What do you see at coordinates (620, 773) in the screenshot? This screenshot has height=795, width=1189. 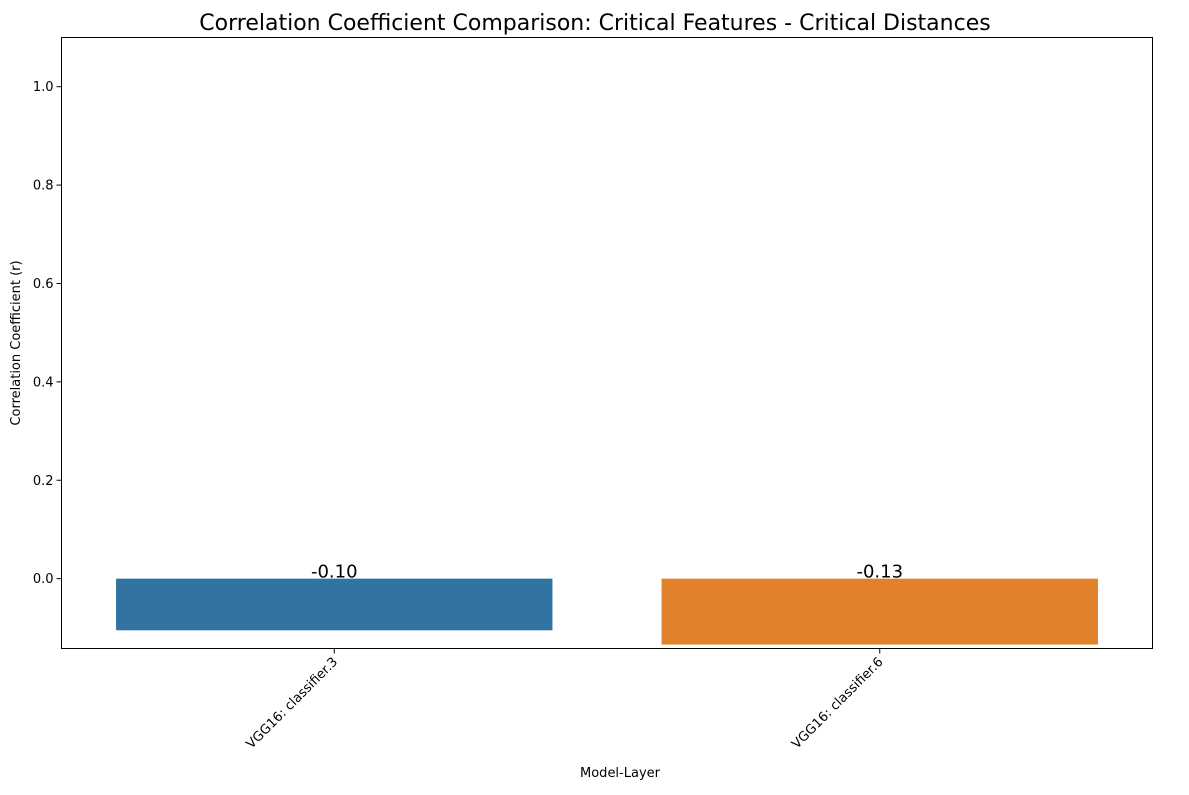 I see `x-axis-title: Model-Layer` at bounding box center [620, 773].